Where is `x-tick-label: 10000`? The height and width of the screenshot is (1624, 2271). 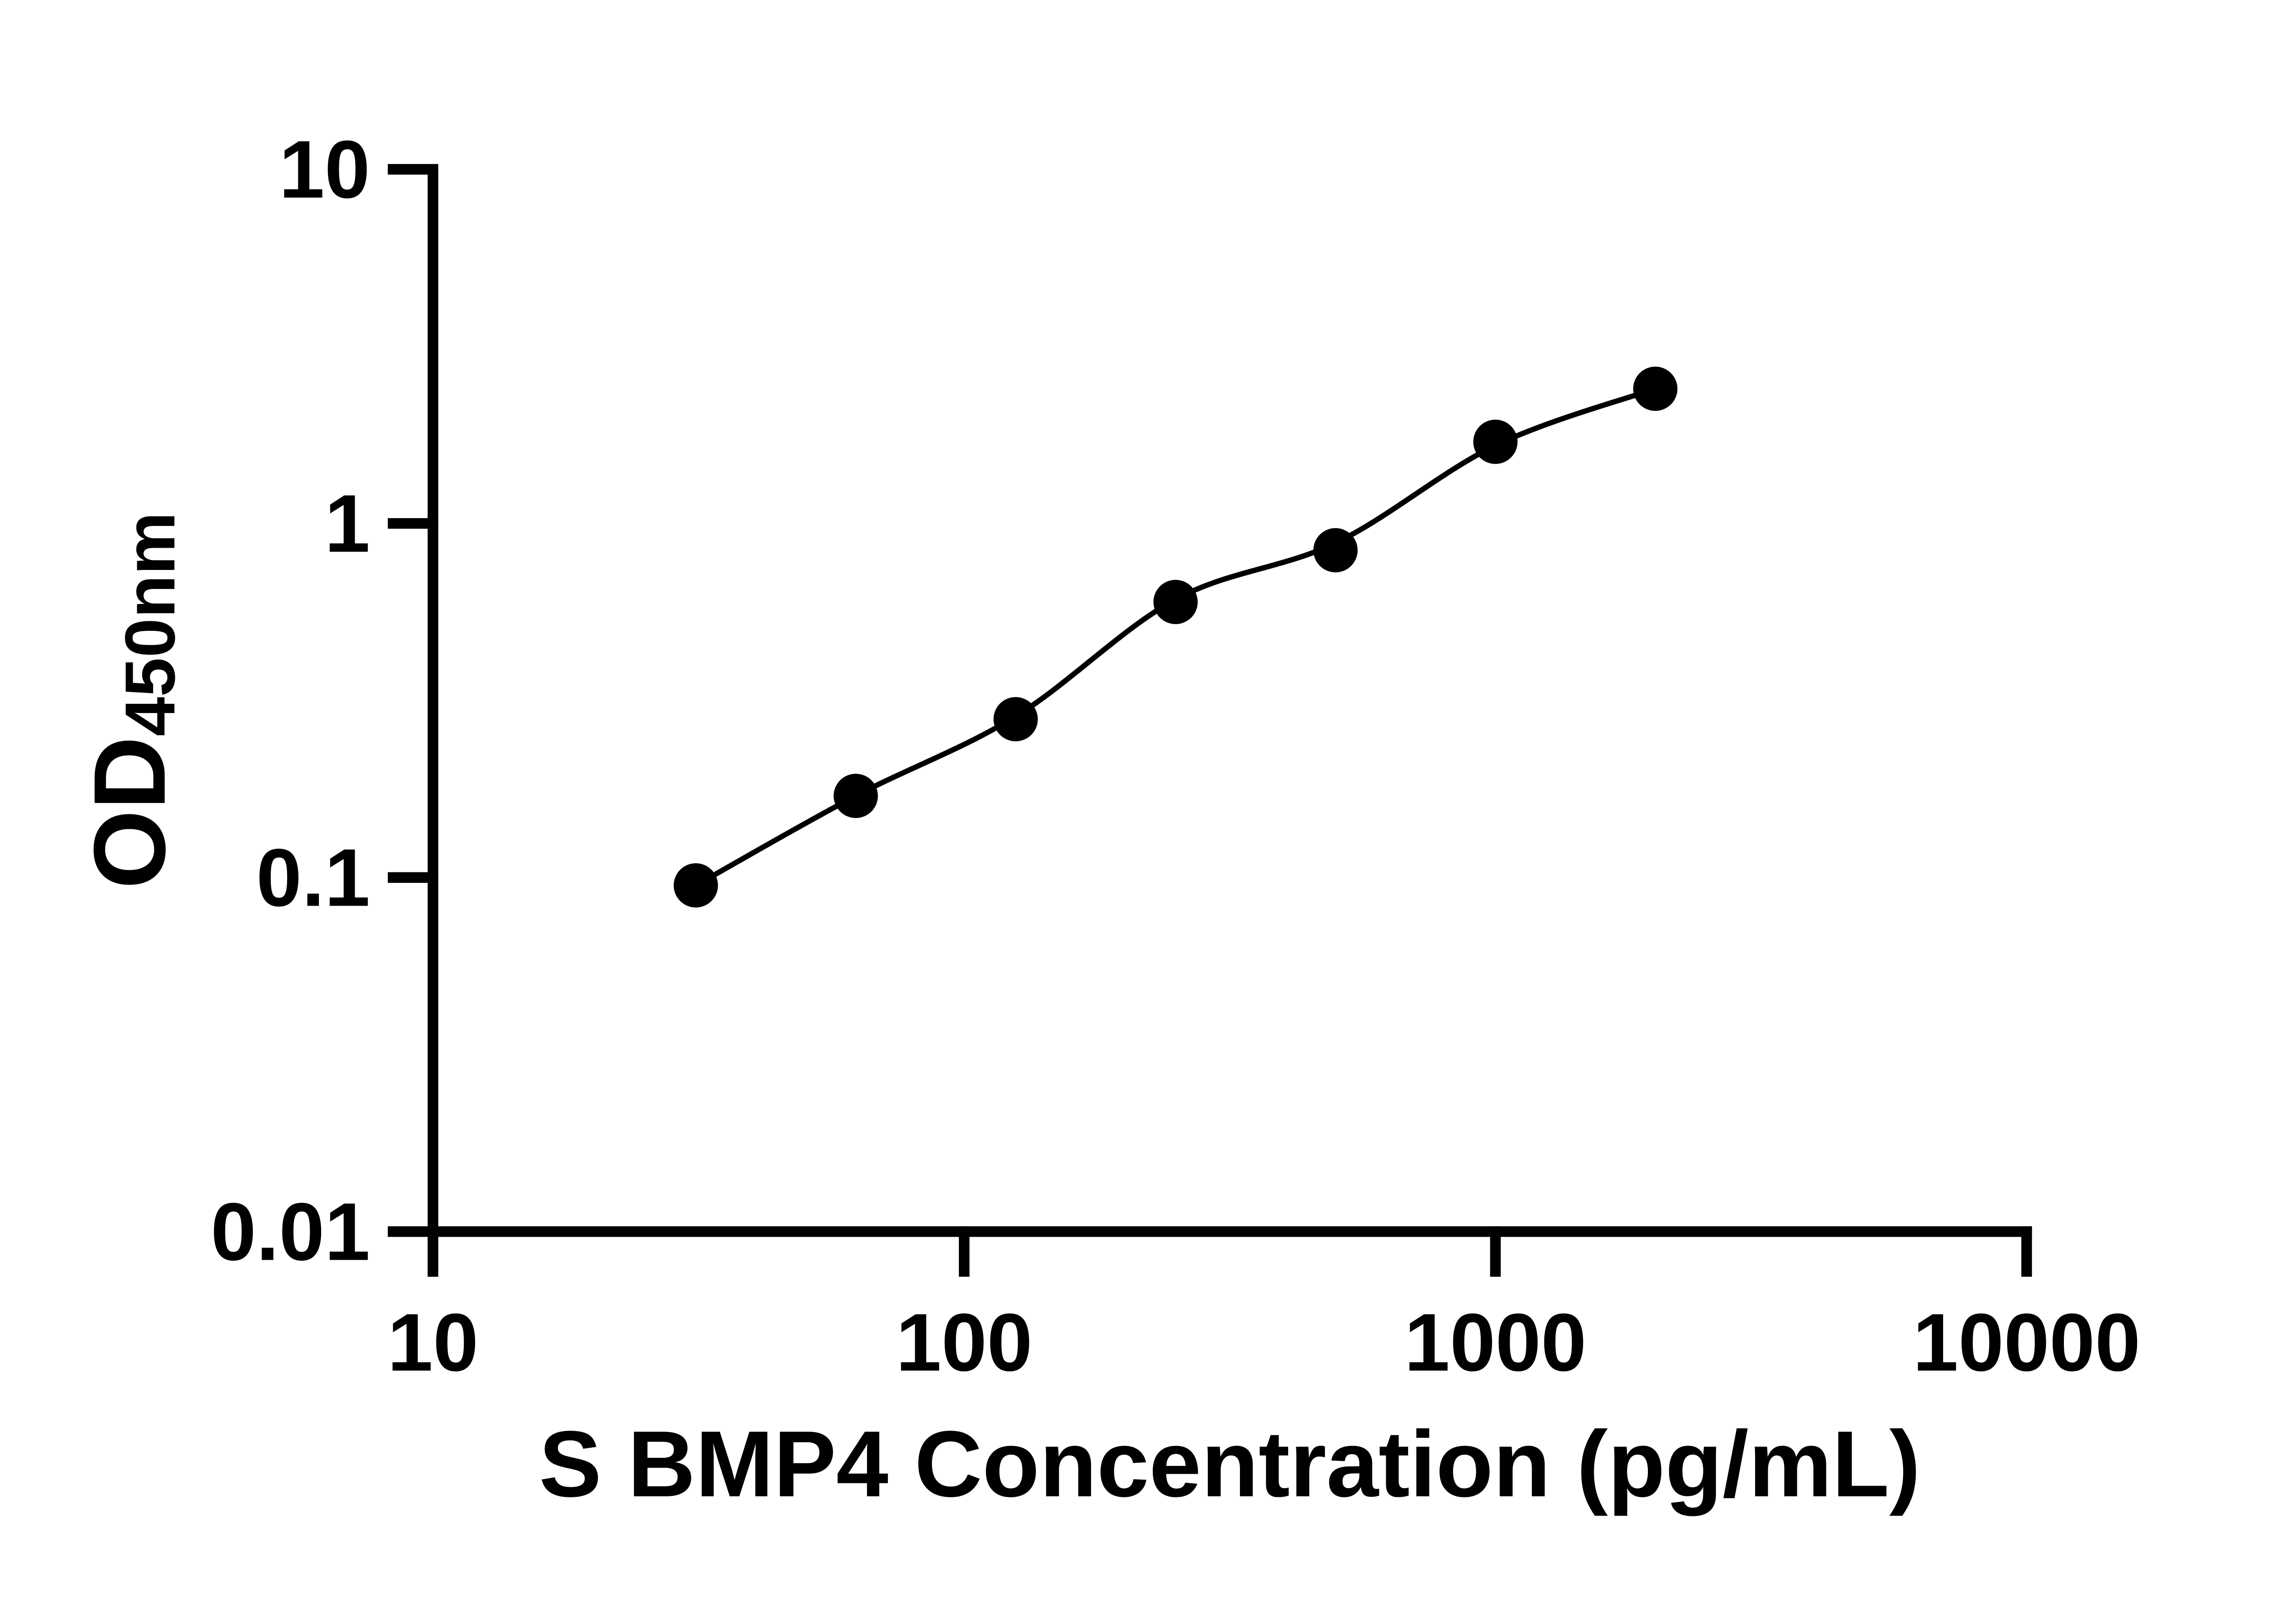 x-tick-label: 10000 is located at coordinates (2026, 1342).